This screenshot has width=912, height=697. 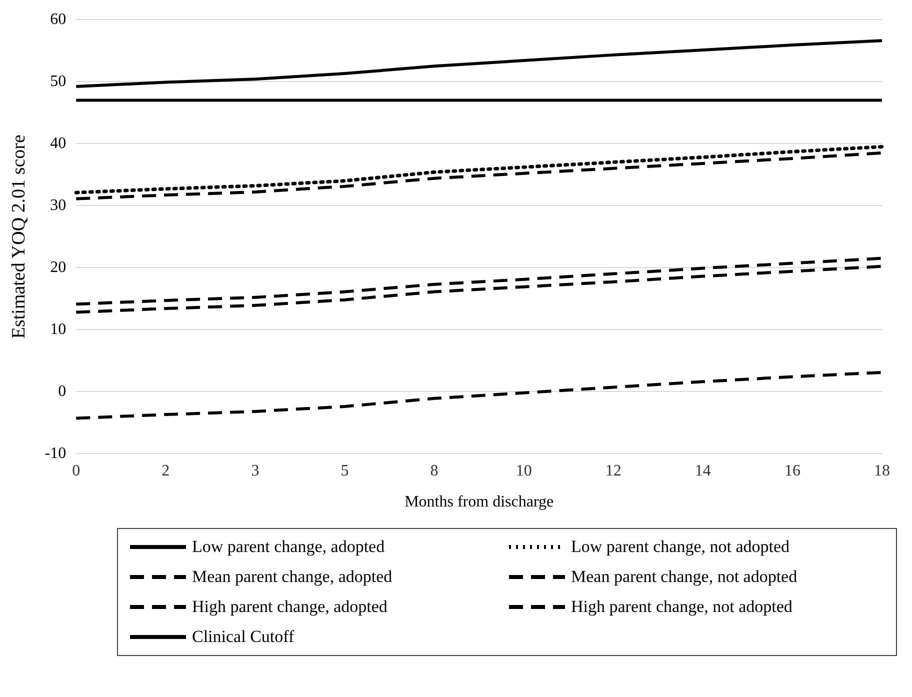 I want to click on legend-label: Low parent change, adopted, so click(x=288, y=547).